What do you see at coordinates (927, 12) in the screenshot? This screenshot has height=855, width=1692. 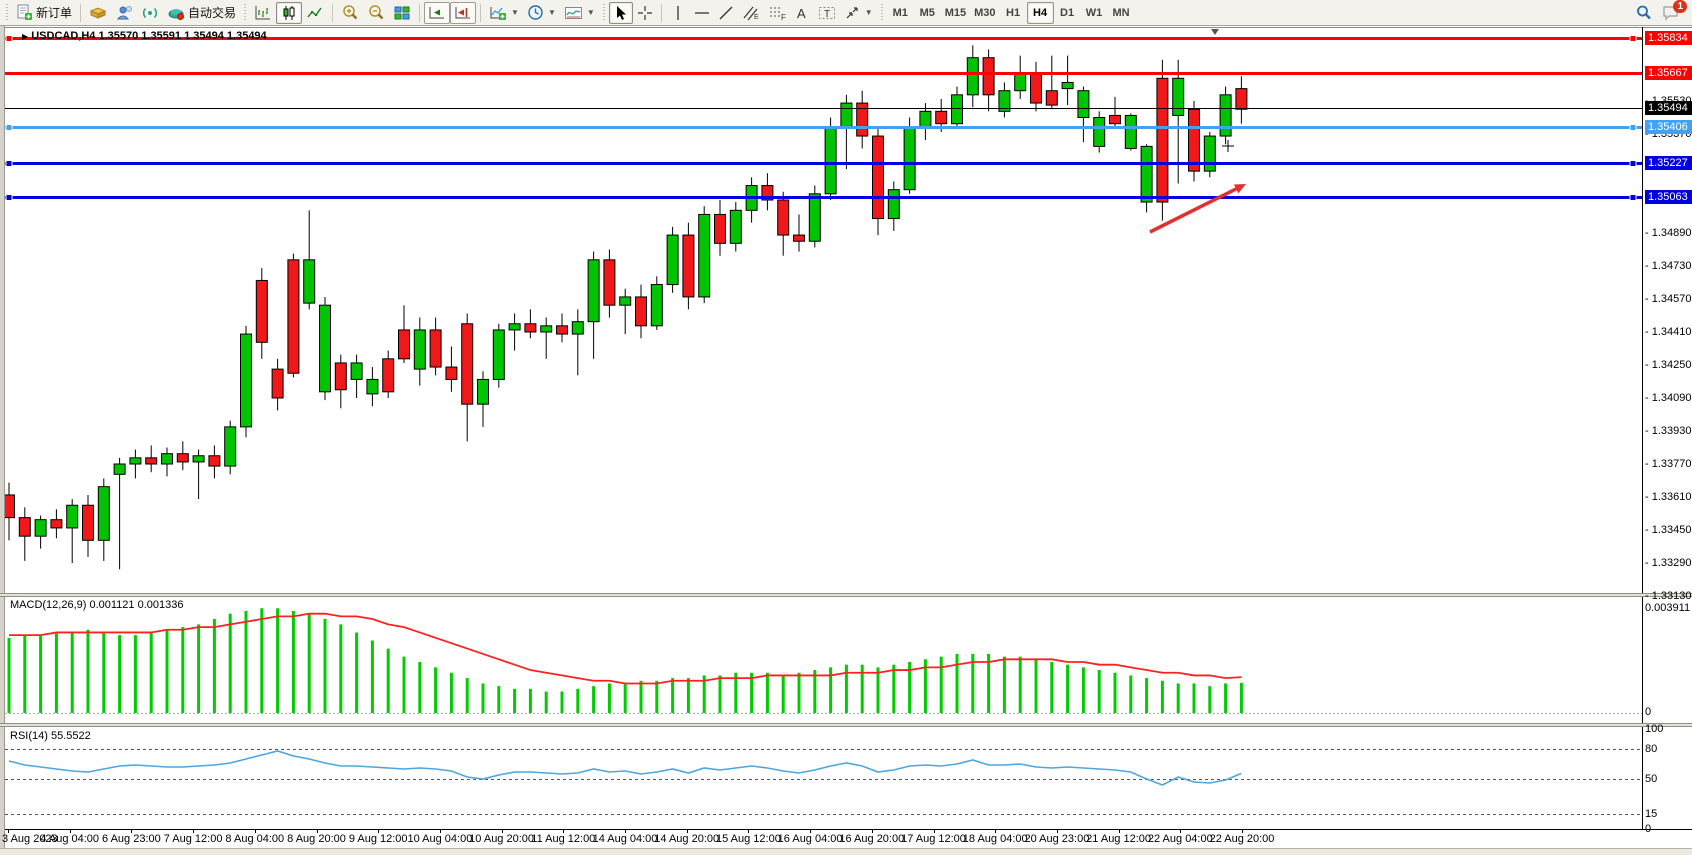 I see `timeframe-button-m5: M5` at bounding box center [927, 12].